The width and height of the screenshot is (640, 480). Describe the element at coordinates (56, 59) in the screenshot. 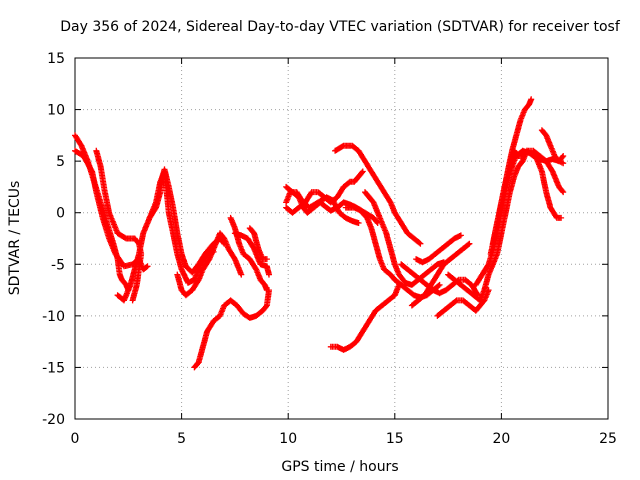

I see `y-tick-label: 15` at that location.